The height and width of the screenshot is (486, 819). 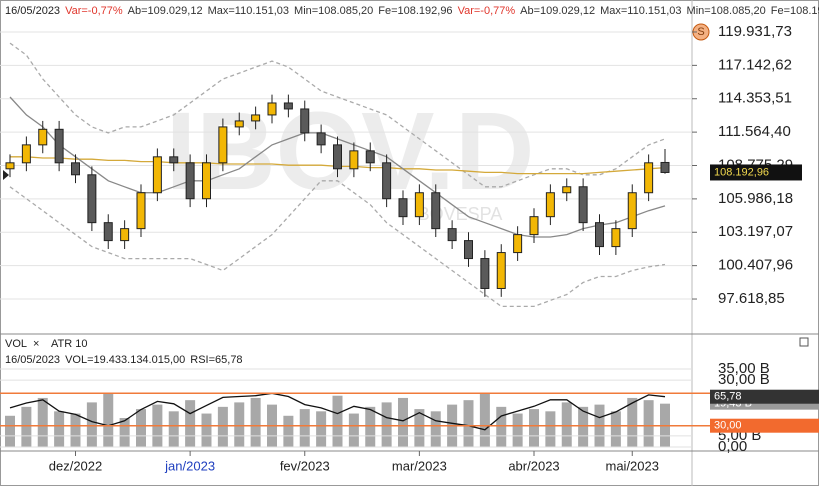 I want to click on maximize, so click(x=804, y=342).